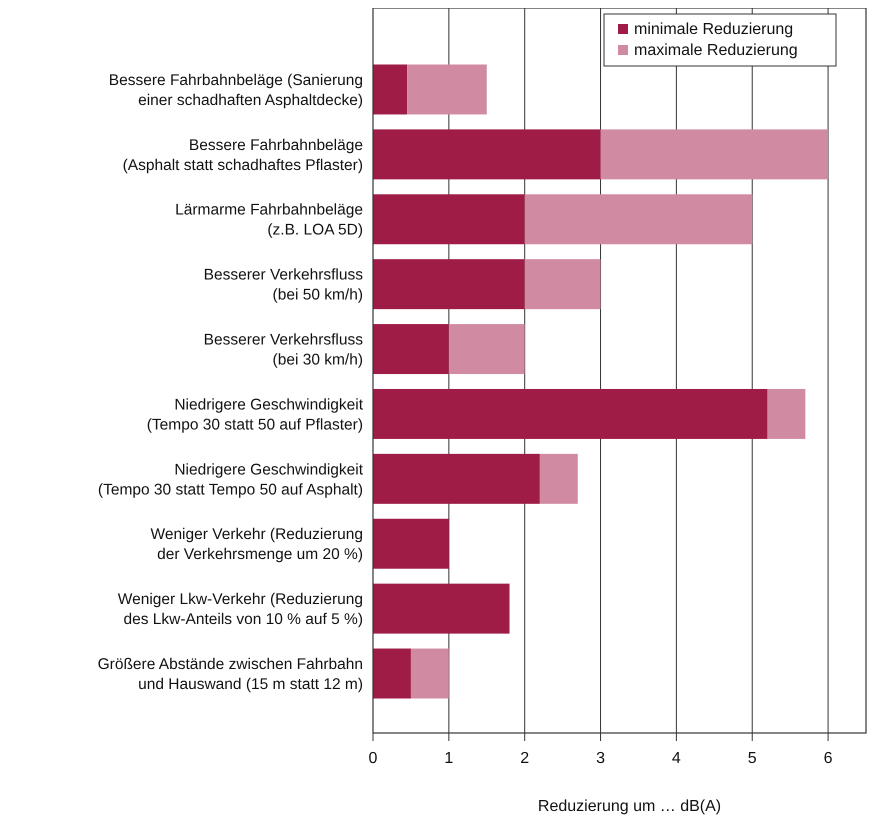 The height and width of the screenshot is (816, 869). I want to click on x-tick-label: 2, so click(525, 758).